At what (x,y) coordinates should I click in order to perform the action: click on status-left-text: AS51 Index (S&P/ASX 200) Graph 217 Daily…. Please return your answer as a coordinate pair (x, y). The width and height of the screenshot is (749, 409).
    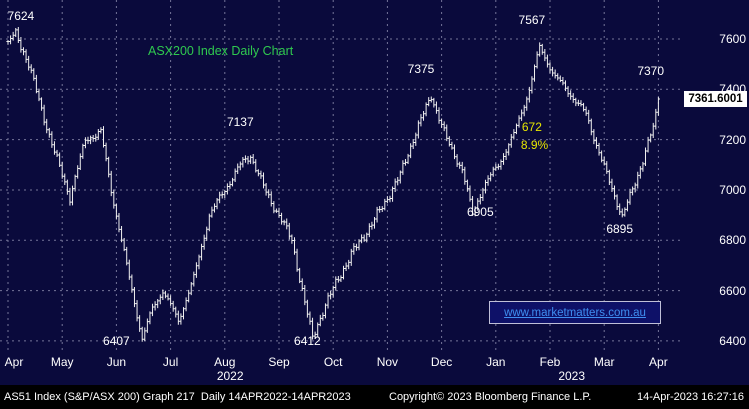
    Looking at the image, I should click on (177, 397).